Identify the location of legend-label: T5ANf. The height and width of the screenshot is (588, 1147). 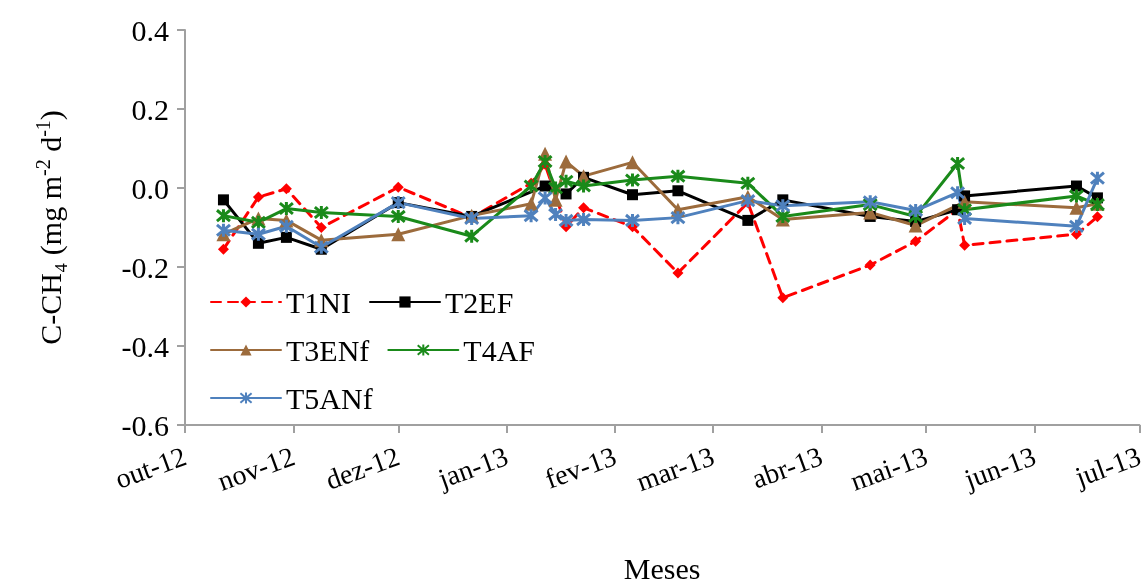
(329, 398).